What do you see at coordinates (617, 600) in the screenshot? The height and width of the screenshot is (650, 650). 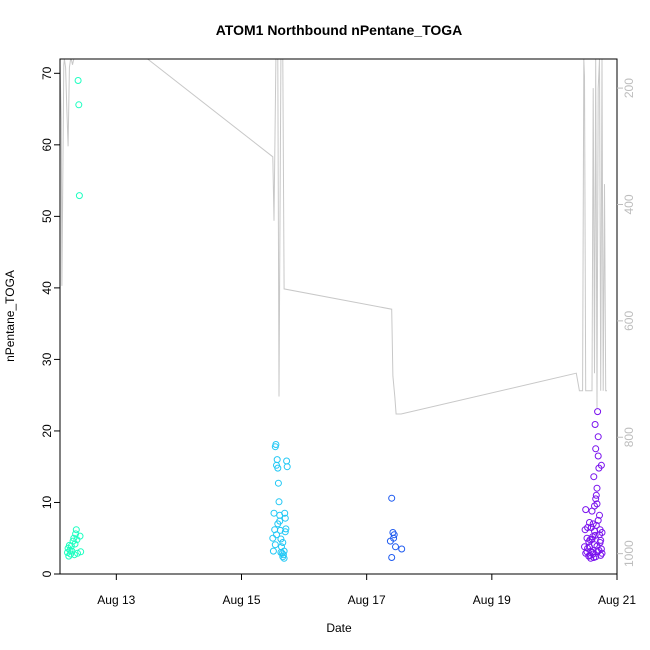 I see `x-tick-label: Aug 21` at bounding box center [617, 600].